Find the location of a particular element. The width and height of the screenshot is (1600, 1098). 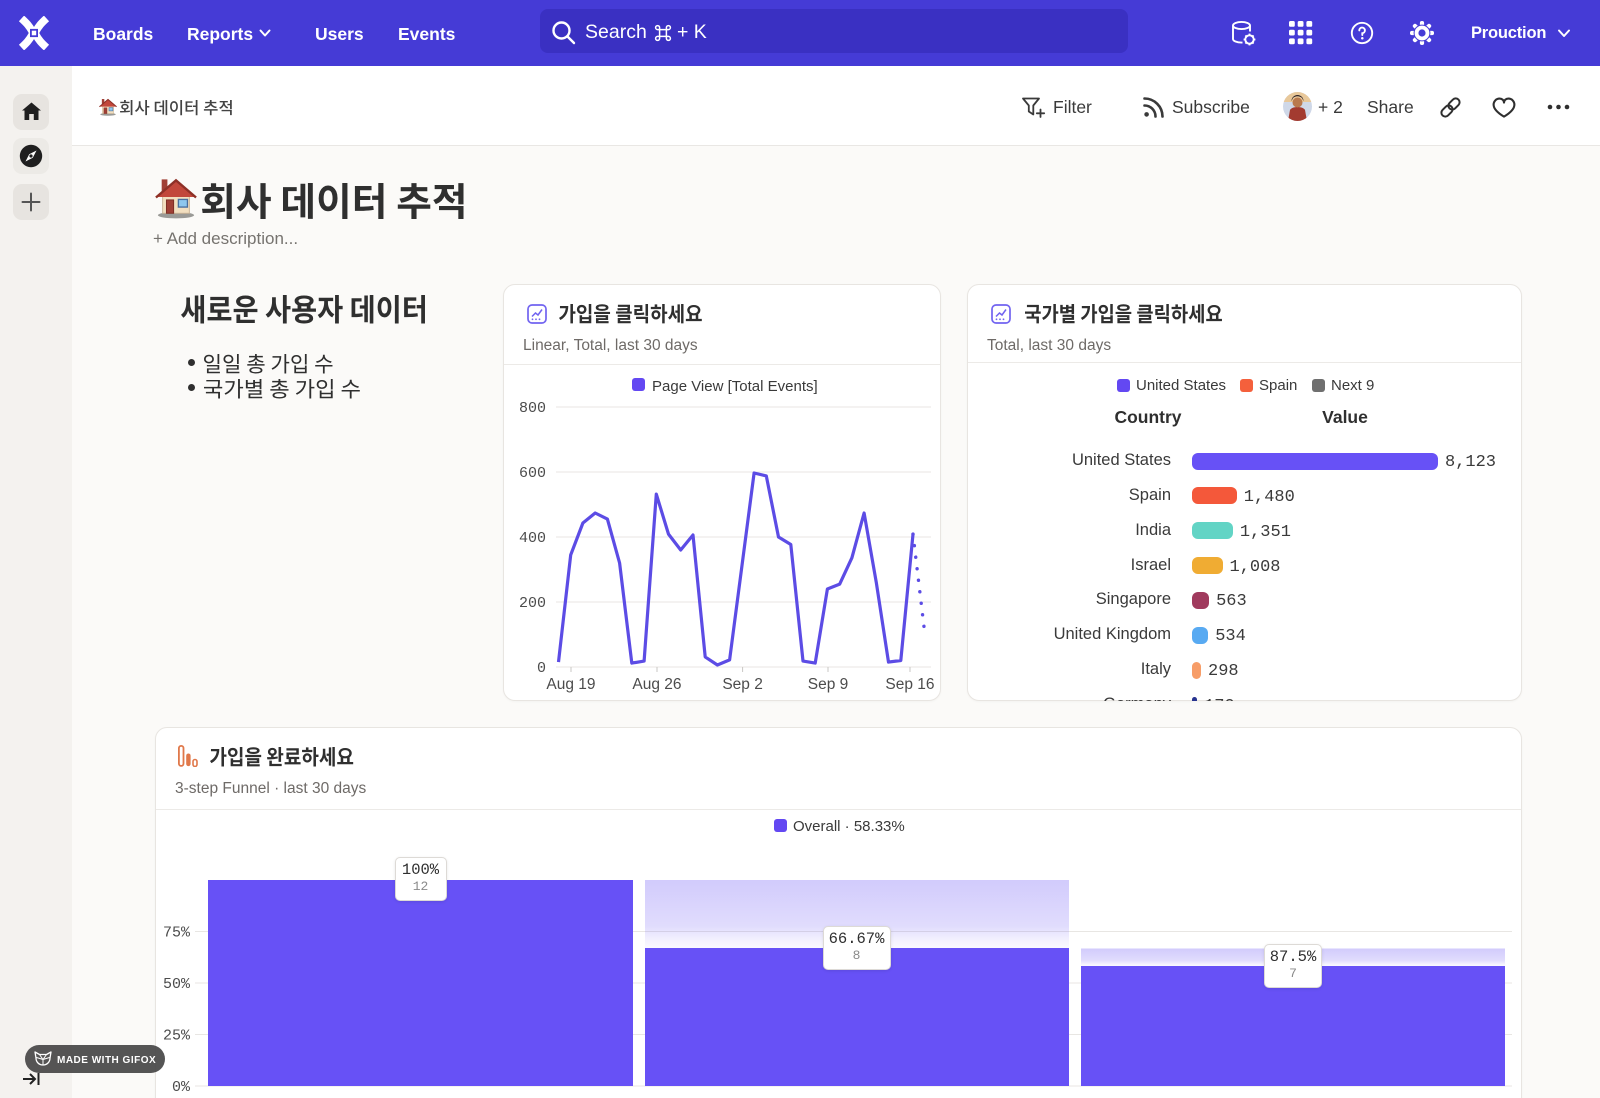

svg-text: 400 is located at coordinates (532, 538).